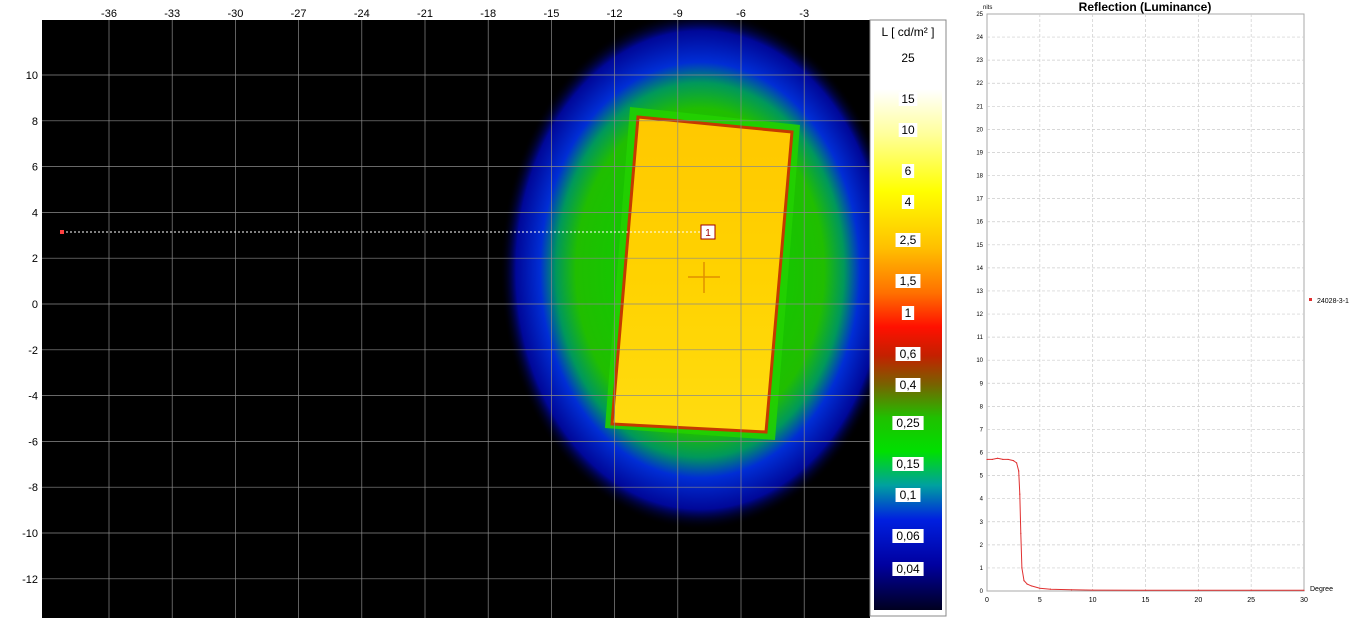  Describe the element at coordinates (30, 580) in the screenshot. I see `left-tick-label: -12` at that location.